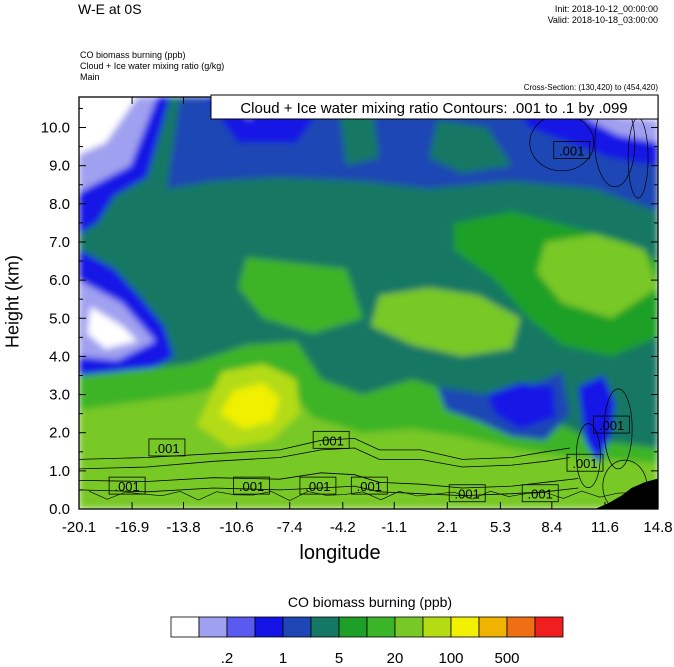  Describe the element at coordinates (367, 641) in the screenshot. I see `colorbar: .2 1 5 20 100 500` at that location.